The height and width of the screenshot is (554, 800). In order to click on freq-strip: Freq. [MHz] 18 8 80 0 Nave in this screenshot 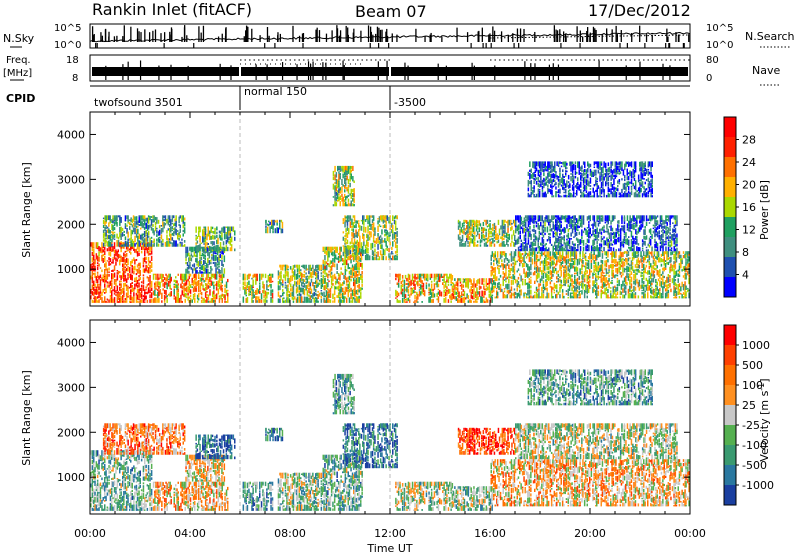, I will do `click(391, 70)`.